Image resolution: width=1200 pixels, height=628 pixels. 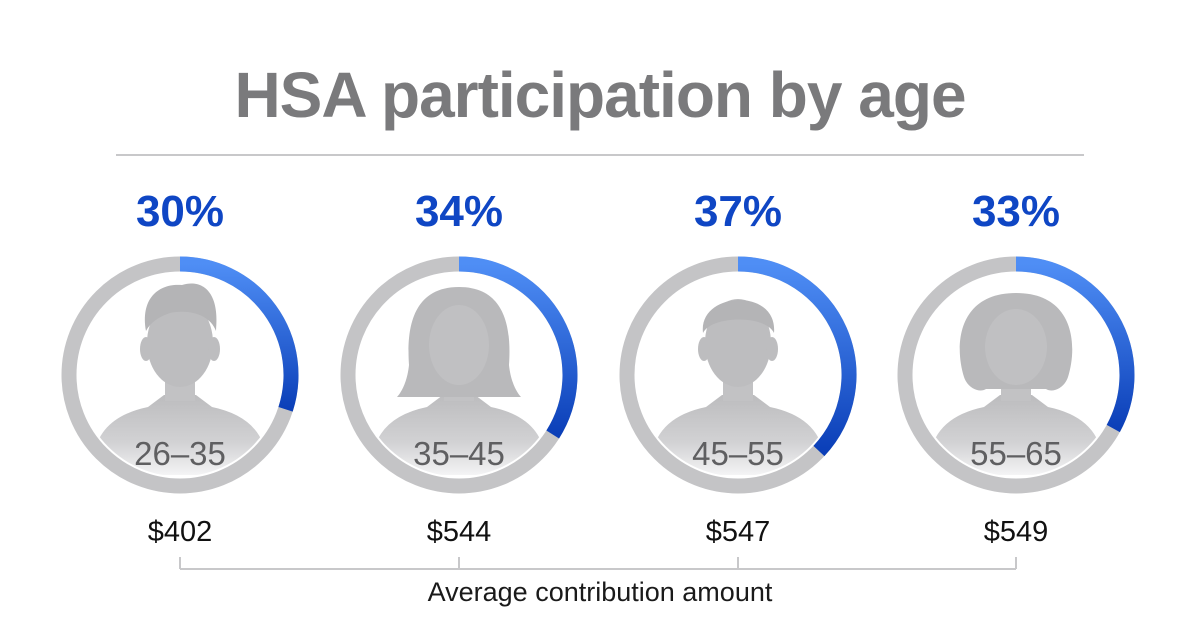 I want to click on young-man-icon, so click(x=180, y=379).